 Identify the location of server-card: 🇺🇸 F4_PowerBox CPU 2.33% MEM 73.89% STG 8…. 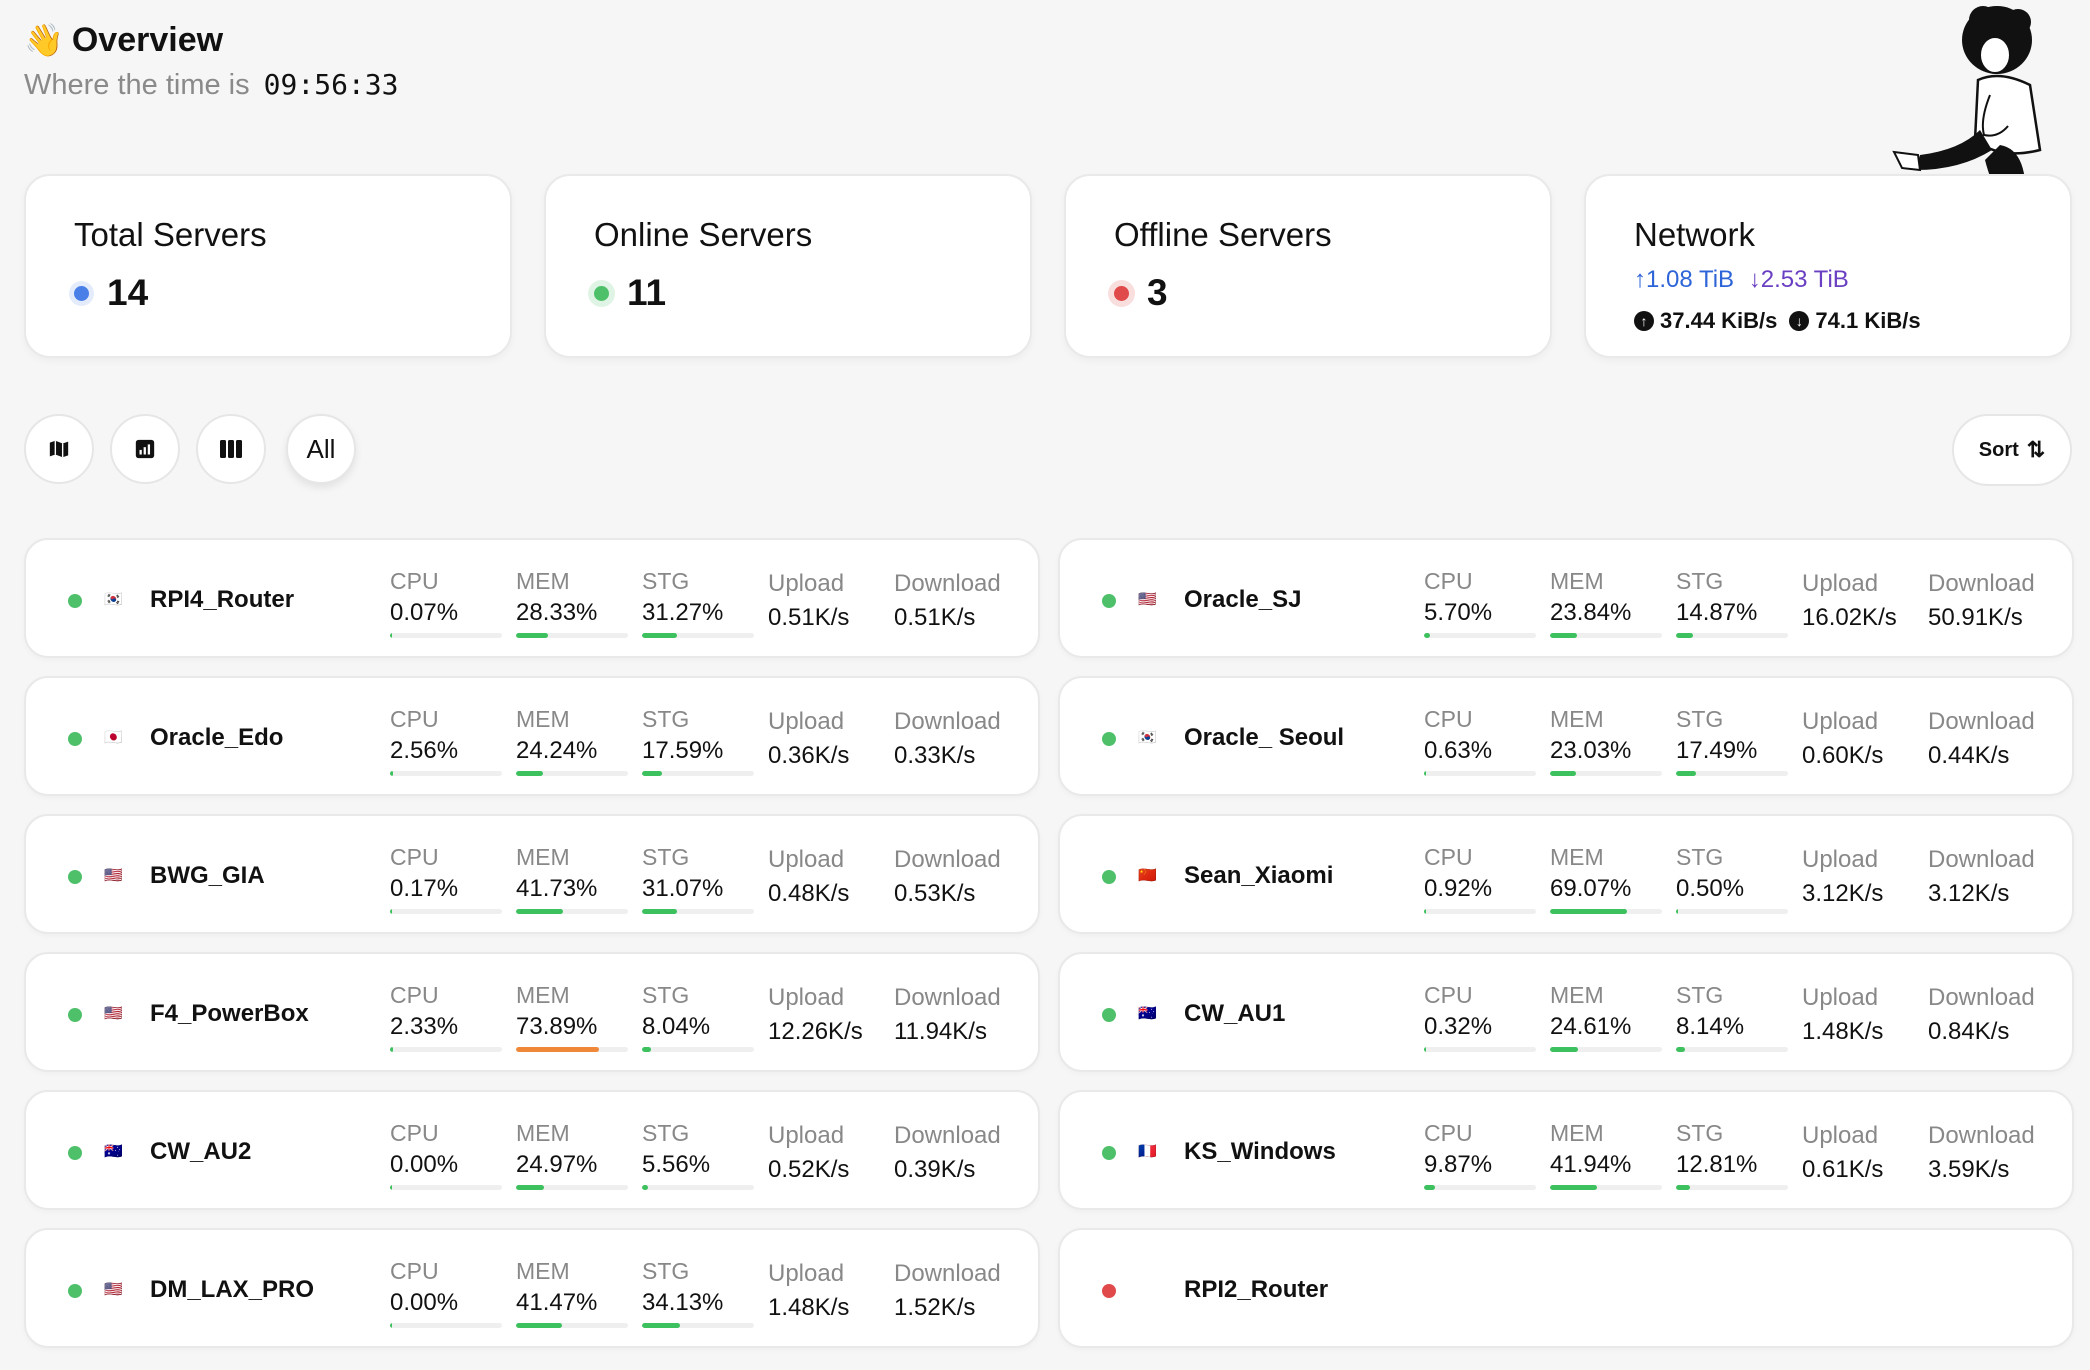
(532, 1012).